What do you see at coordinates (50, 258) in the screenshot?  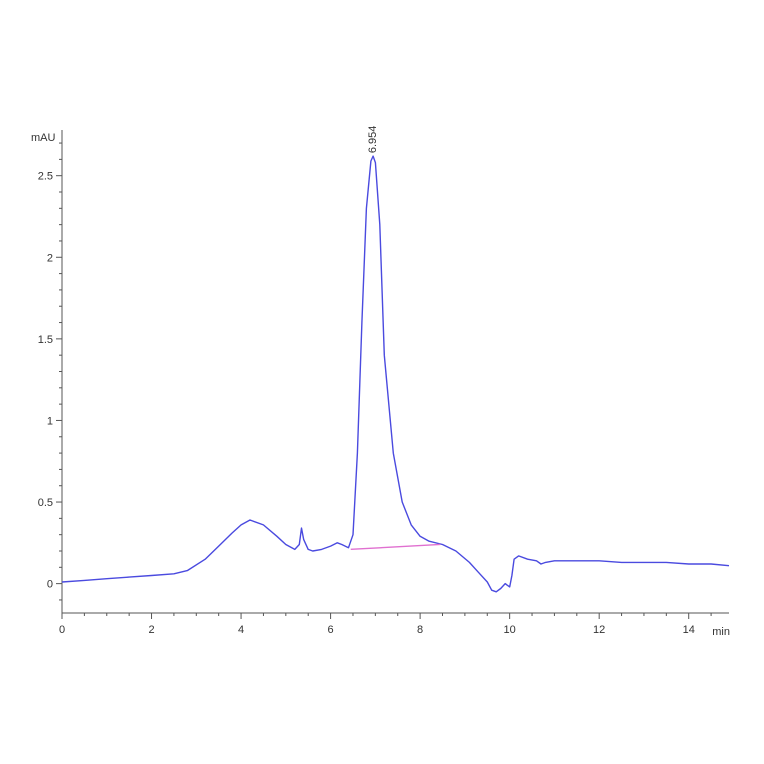 I see `y-tick-label: 2` at bounding box center [50, 258].